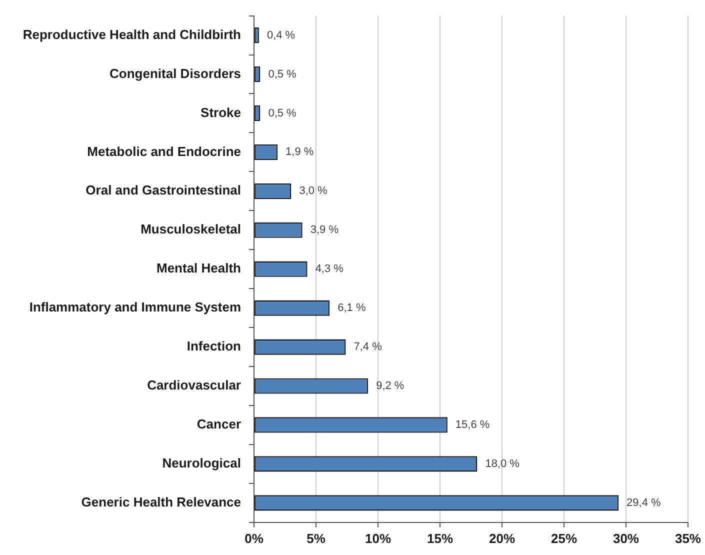 The image size is (705, 555). Describe the element at coordinates (688, 538) in the screenshot. I see `x-tick-label: 35%` at that location.